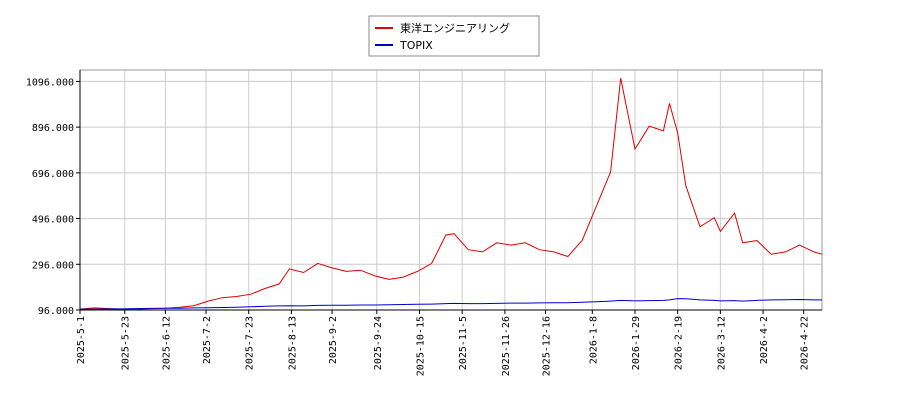 This screenshot has height=400, width=900. Describe the element at coordinates (81, 340) in the screenshot. I see `x-tick-label: 2025-5-1` at that location.